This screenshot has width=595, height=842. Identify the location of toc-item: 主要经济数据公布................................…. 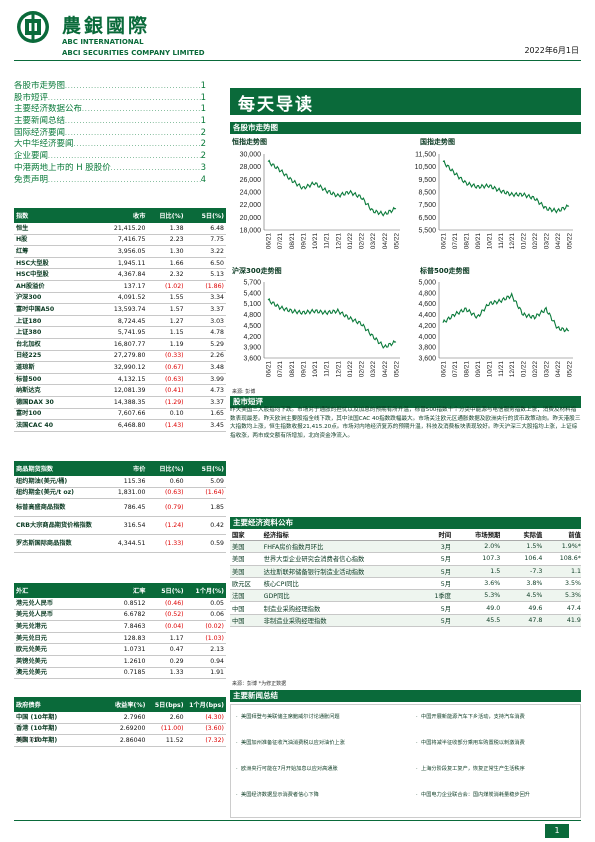
(110, 110).